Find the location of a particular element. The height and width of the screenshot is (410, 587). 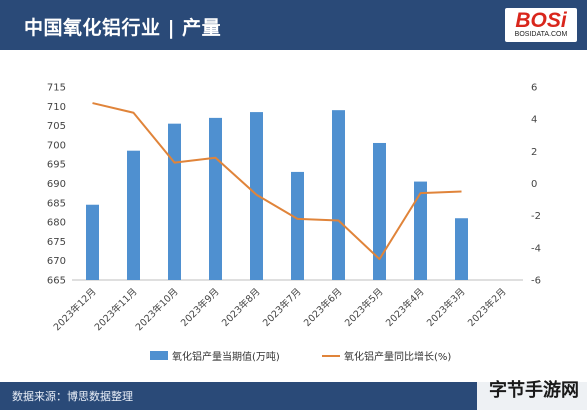

left-tick-label: 715 is located at coordinates (56, 88).